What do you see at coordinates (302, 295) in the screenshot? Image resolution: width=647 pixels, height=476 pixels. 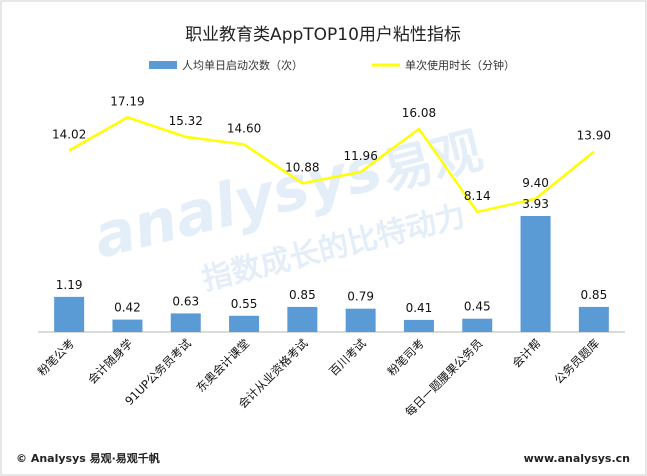 I see `bar-label-5: 0.85` at bounding box center [302, 295].